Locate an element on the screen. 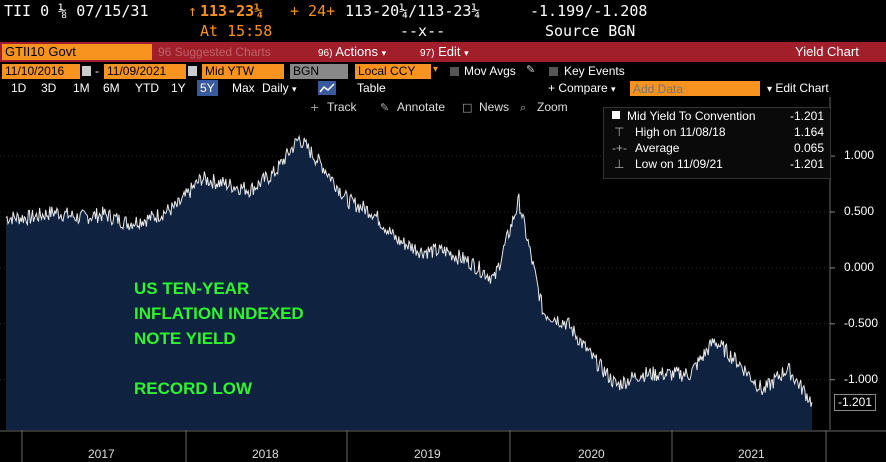 The image size is (886, 462). legend-average-value: 0.065 is located at coordinates (808, 148).